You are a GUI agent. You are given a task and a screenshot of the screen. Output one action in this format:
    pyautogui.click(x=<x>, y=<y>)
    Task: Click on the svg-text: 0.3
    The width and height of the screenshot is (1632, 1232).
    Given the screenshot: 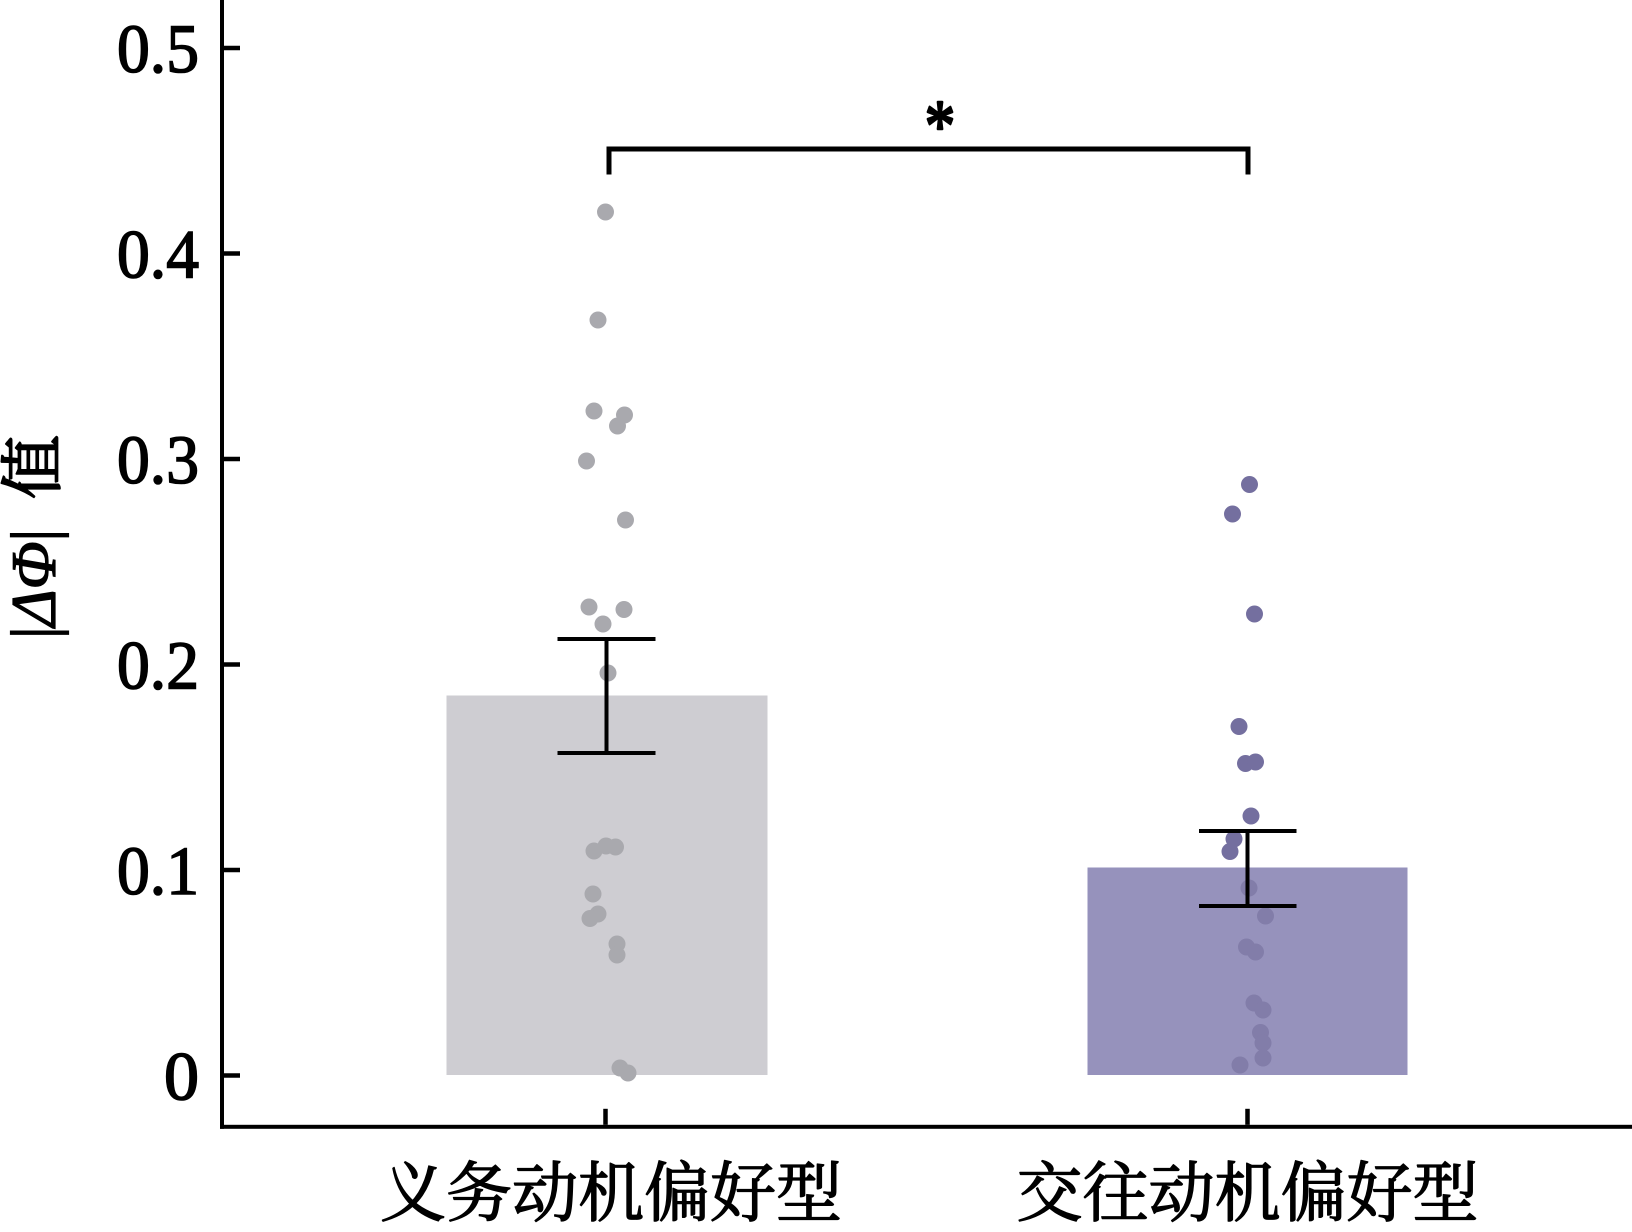 What is the action you would take?
    pyautogui.click(x=158, y=460)
    